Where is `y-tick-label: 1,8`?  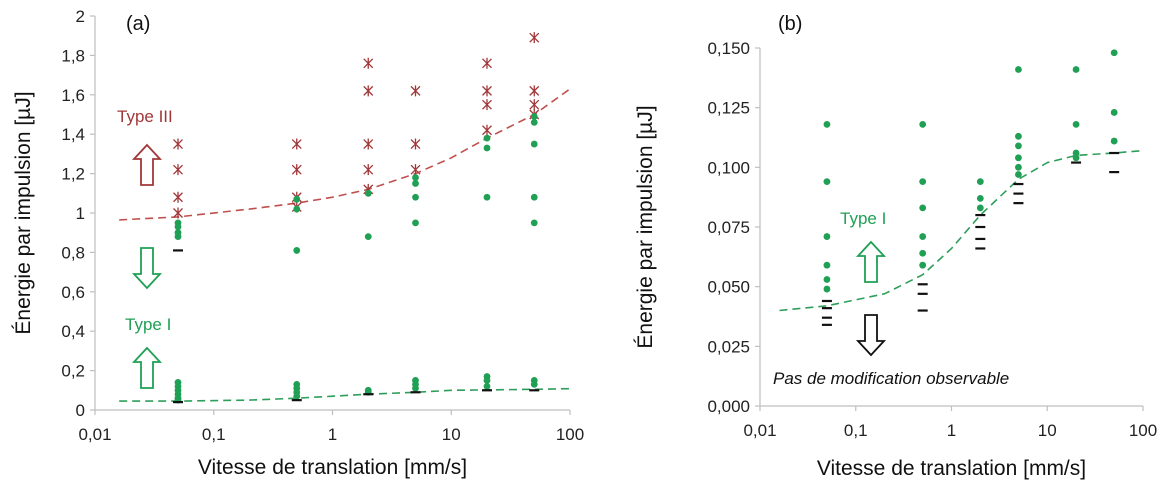 y-tick-label: 1,8 is located at coordinates (73, 55).